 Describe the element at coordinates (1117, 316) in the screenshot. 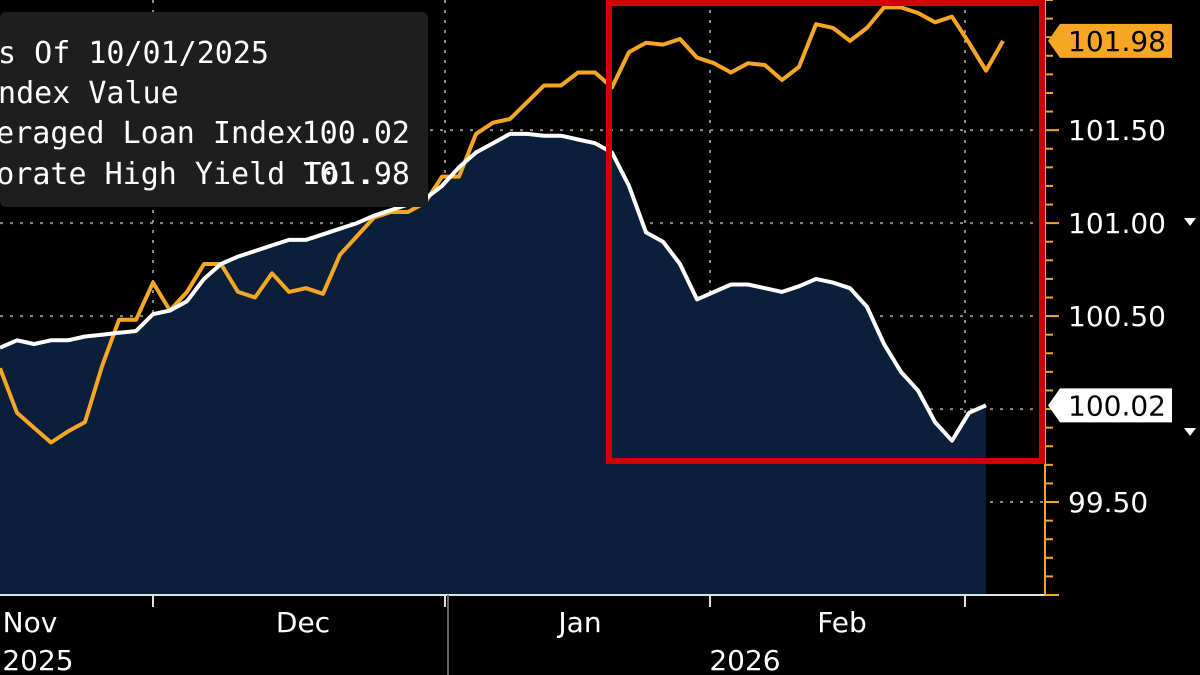

I see `y-tick-label: 100.50` at that location.